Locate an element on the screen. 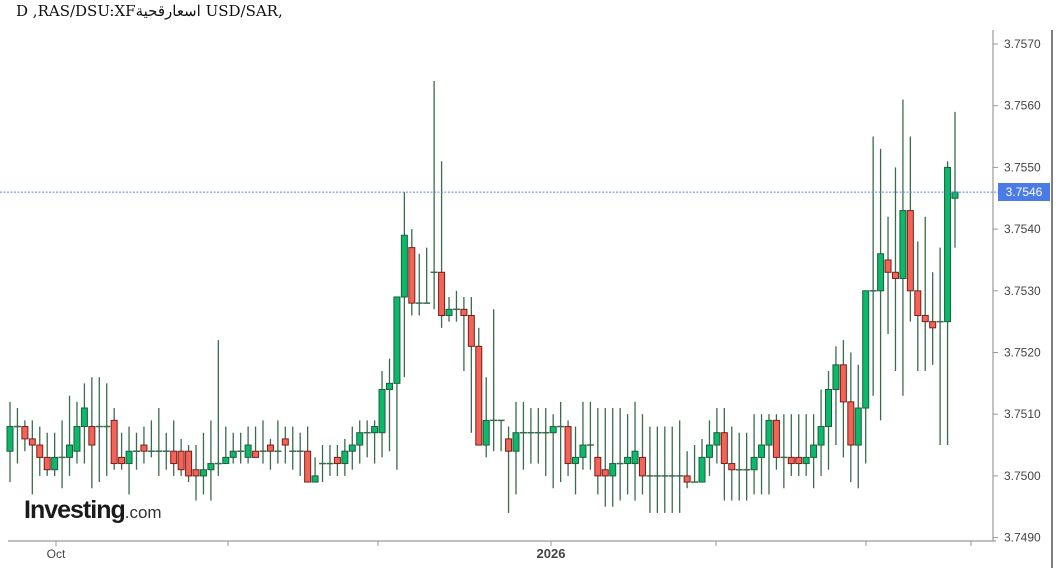 This screenshot has height=568, width=1060. chart-title: D ,RAS/DSU:XFاسعارقحية USD/SAR, is located at coordinates (149, 11).